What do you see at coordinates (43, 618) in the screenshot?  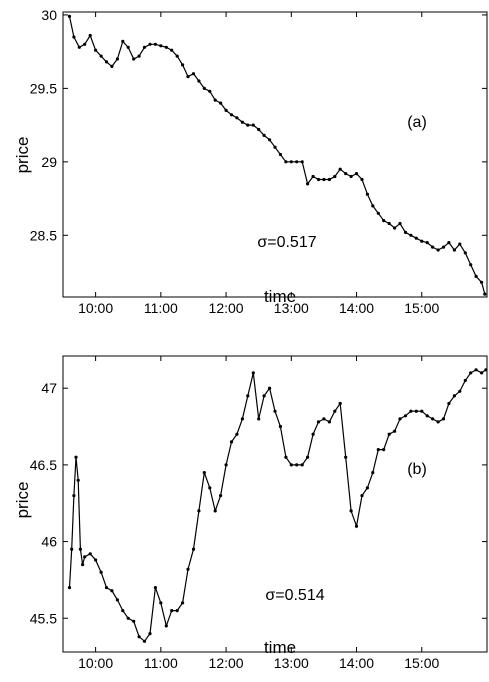 I see `y-tick-label-b: 45.5` at bounding box center [43, 618].